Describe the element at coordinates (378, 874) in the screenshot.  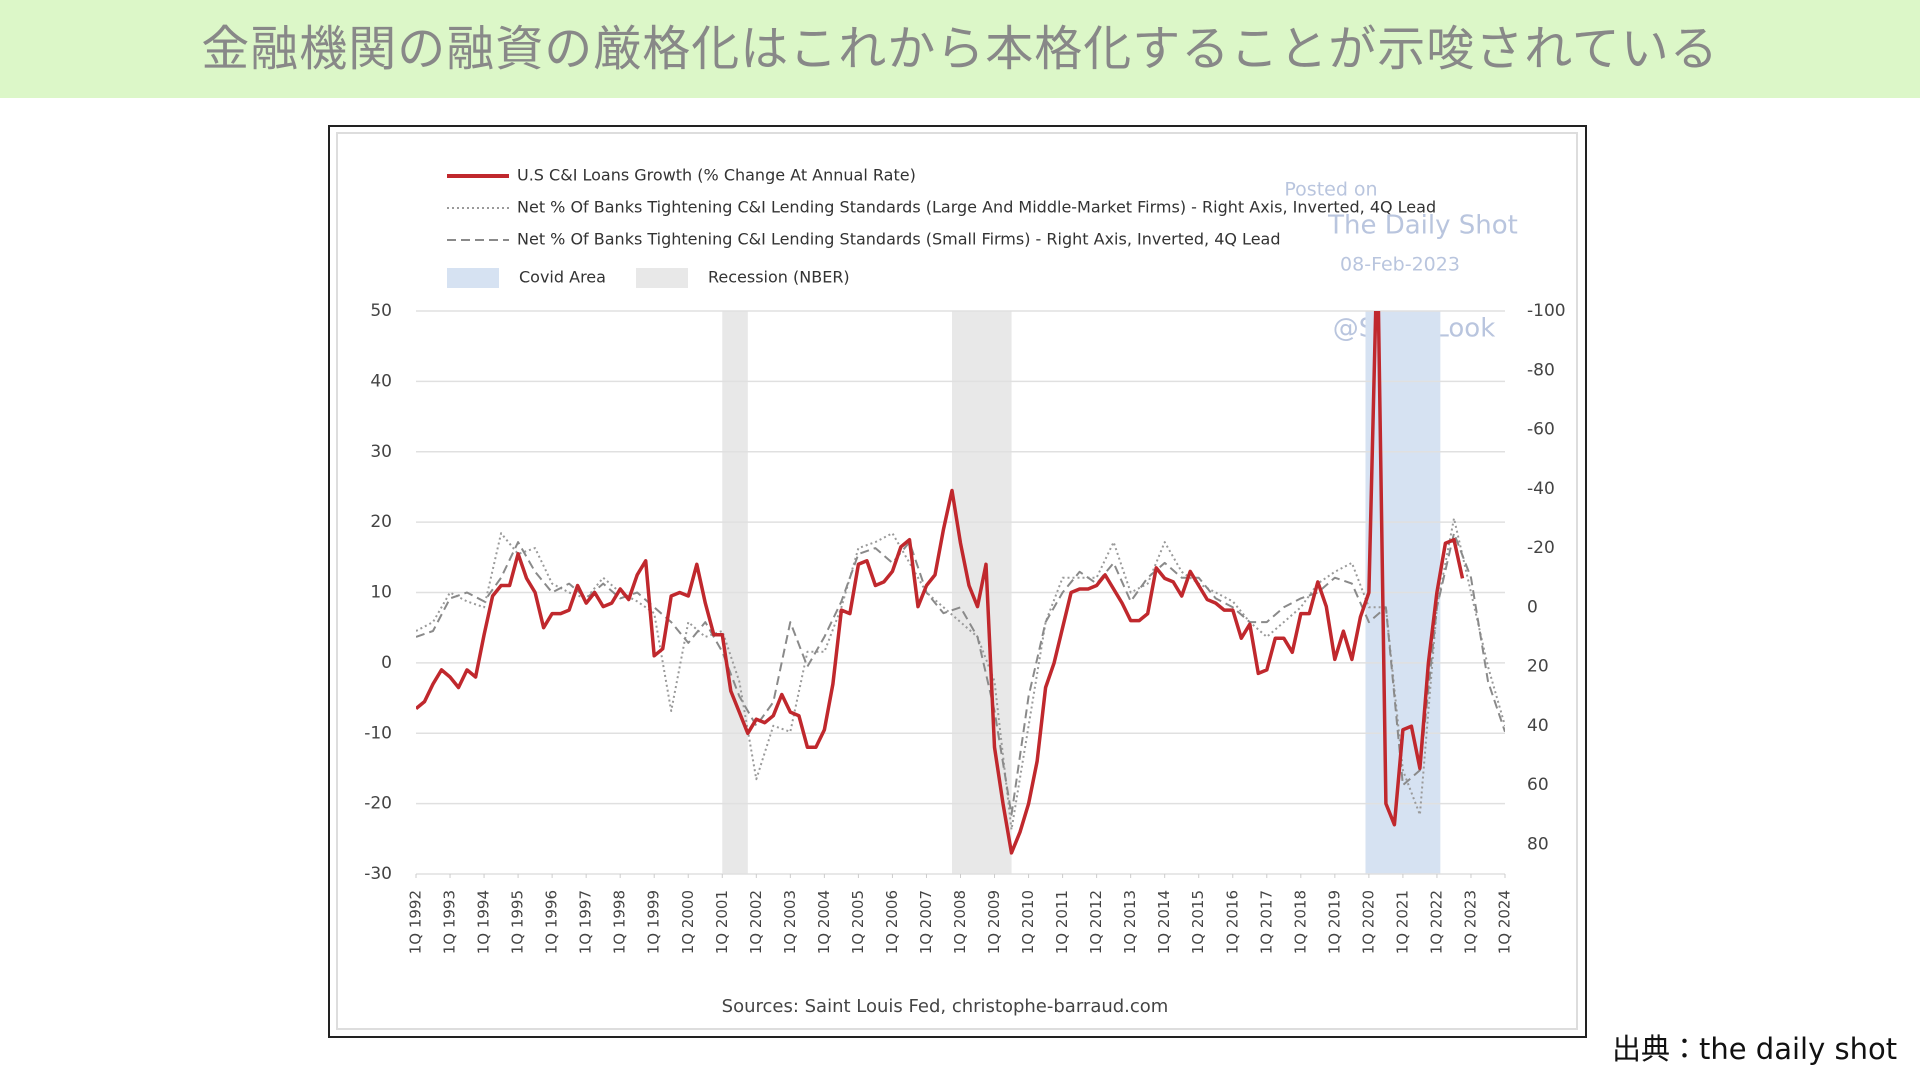
I see `y-tick-label: -30` at that location.